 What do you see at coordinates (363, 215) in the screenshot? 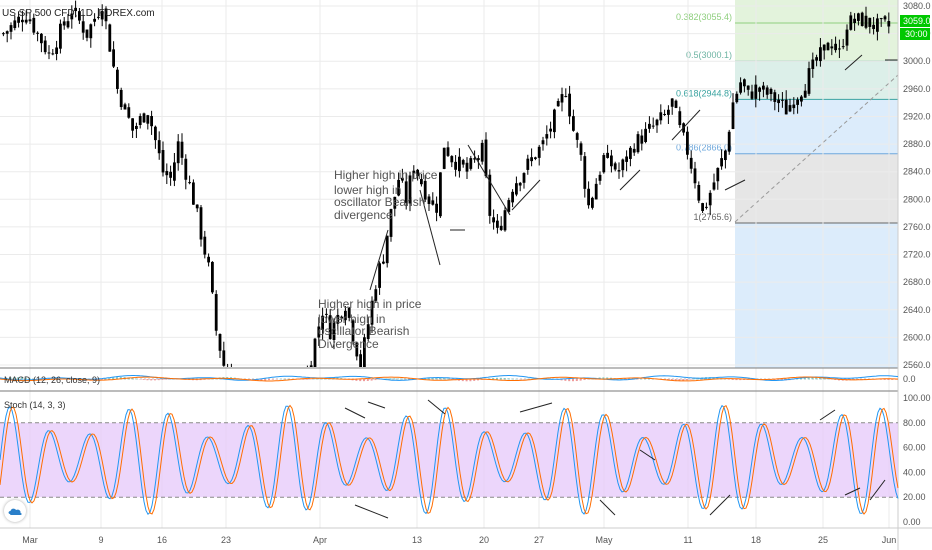
I see `upper-divergence-note-line-4: divergence` at bounding box center [363, 215].